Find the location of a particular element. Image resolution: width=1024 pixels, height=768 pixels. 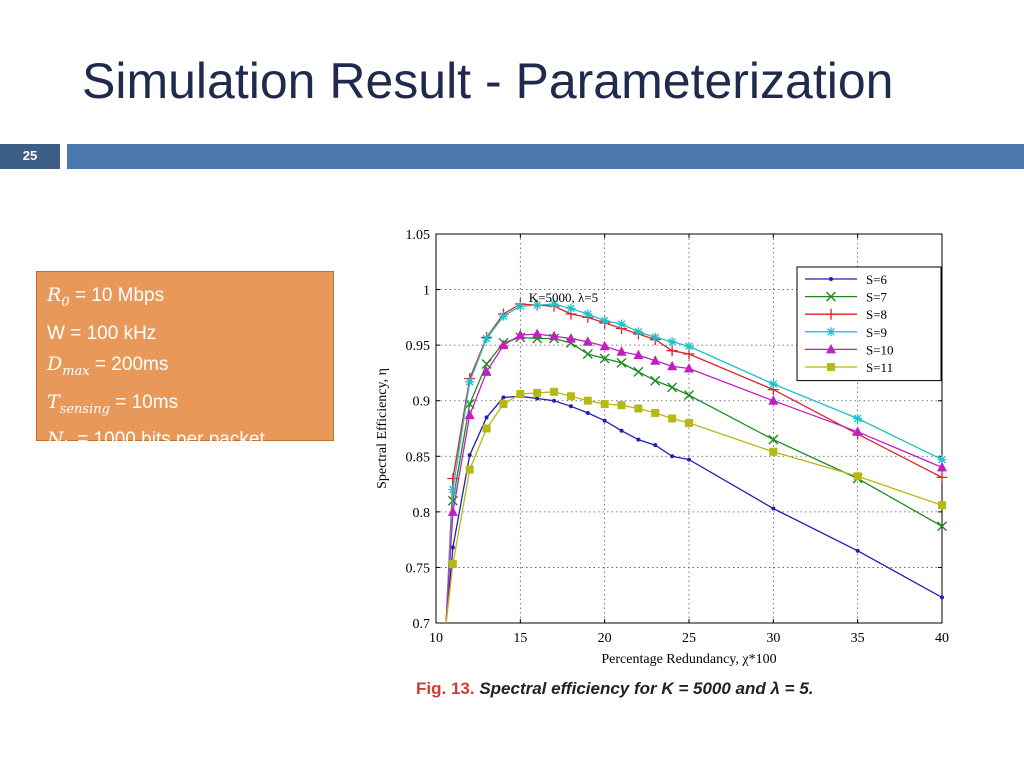

y-tick-label: 0.7 is located at coordinates (422, 624).